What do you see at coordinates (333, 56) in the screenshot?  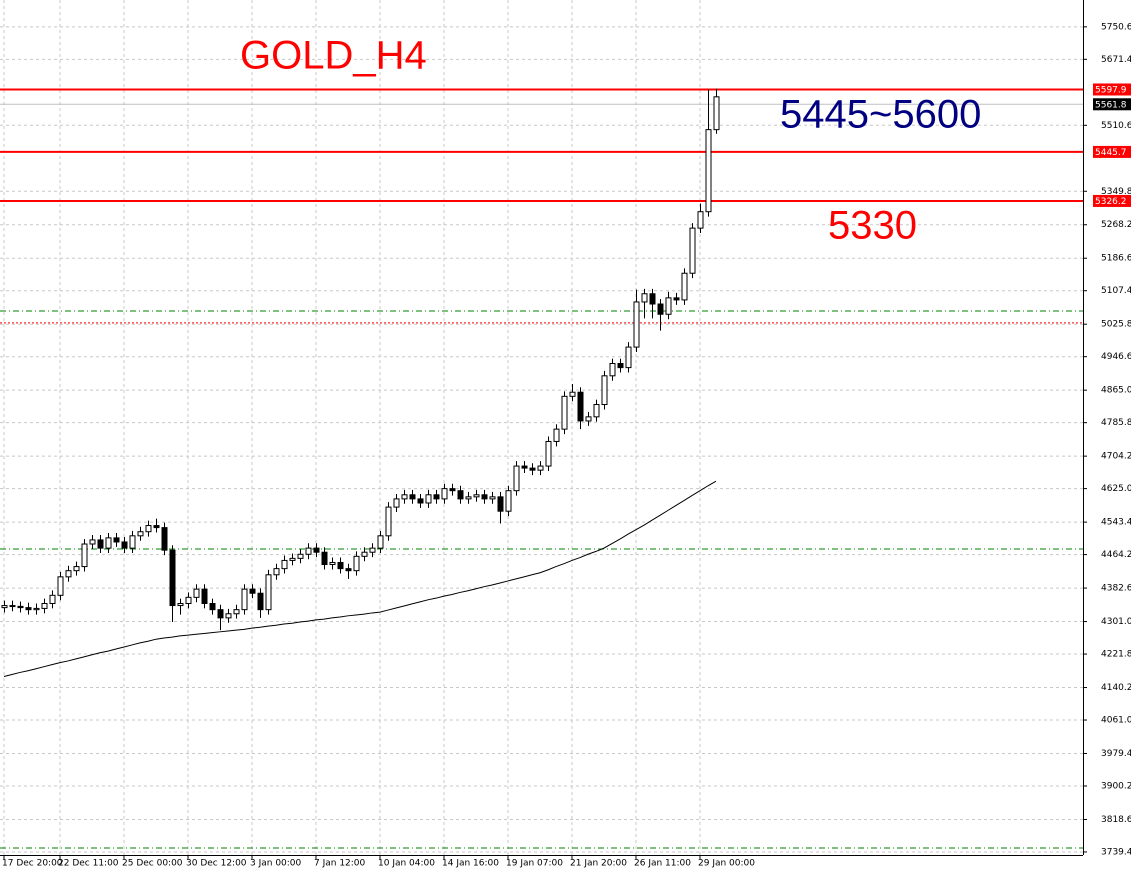 I see `chart-title: GOLD_H4` at bounding box center [333, 56].